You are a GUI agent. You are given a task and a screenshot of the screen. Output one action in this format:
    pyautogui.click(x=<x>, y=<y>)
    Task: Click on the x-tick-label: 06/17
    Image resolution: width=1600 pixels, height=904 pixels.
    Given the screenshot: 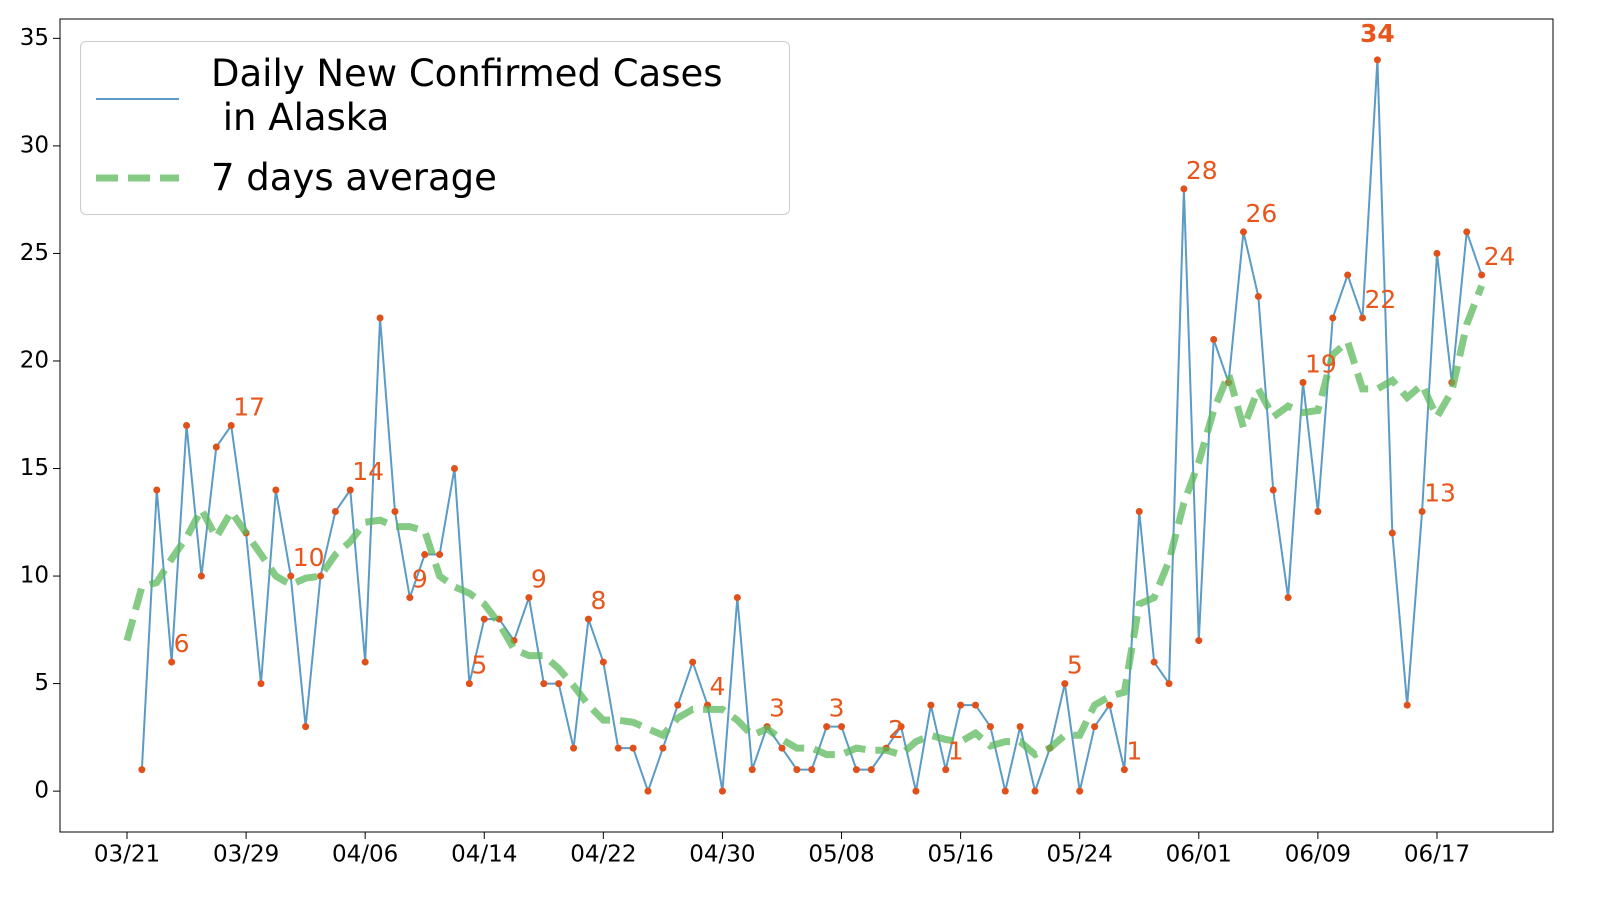 What is the action you would take?
    pyautogui.click(x=1437, y=855)
    